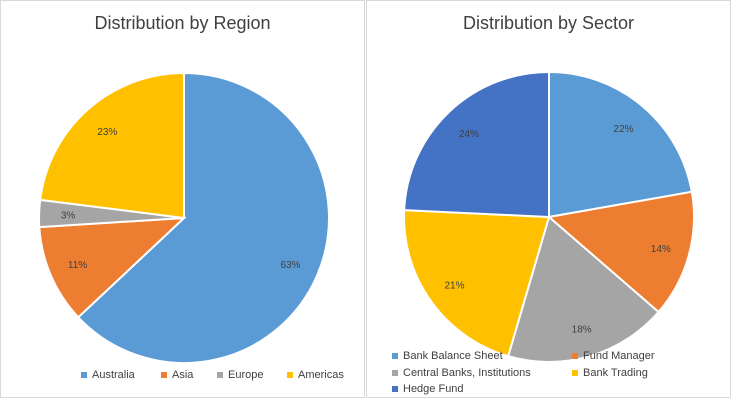  Describe the element at coordinates (624, 129) in the screenshot. I see `data-label-bank-balance-sheet: 22%` at that location.